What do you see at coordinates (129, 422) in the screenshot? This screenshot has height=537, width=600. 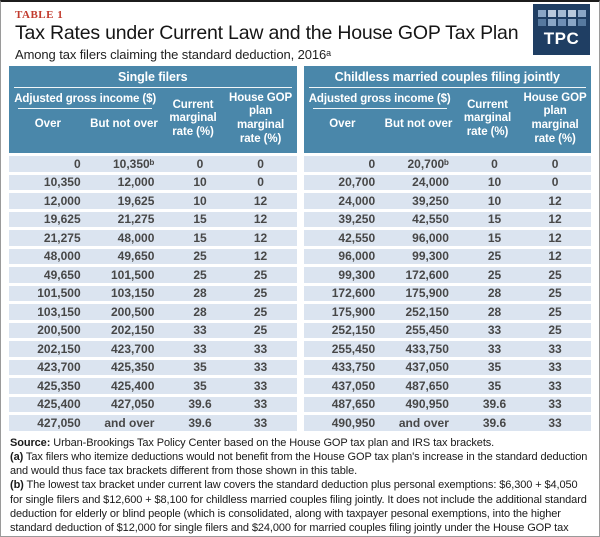 I see `table-cell: and over` at bounding box center [129, 422].